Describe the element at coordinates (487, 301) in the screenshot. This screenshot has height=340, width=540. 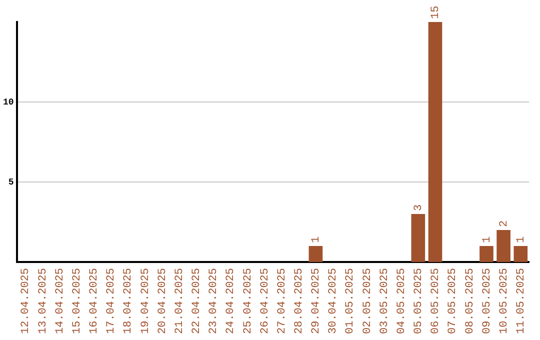
I see `x-tick-label: 09.05.2025` at that location.